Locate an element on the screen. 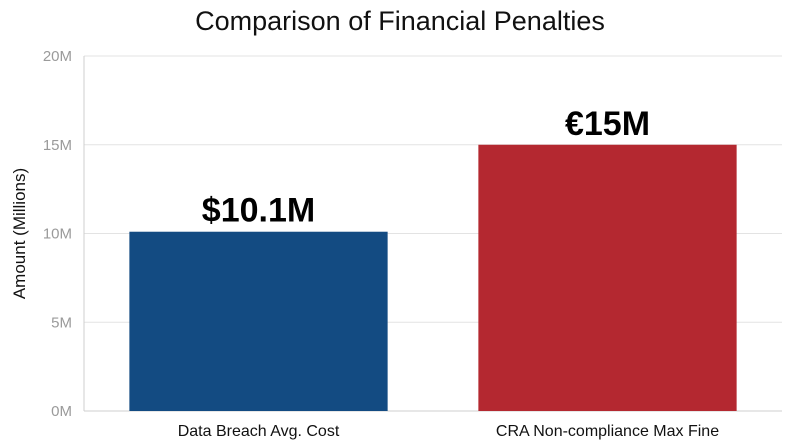 The height and width of the screenshot is (447, 800). y-tick-label: 5M is located at coordinates (61, 322).